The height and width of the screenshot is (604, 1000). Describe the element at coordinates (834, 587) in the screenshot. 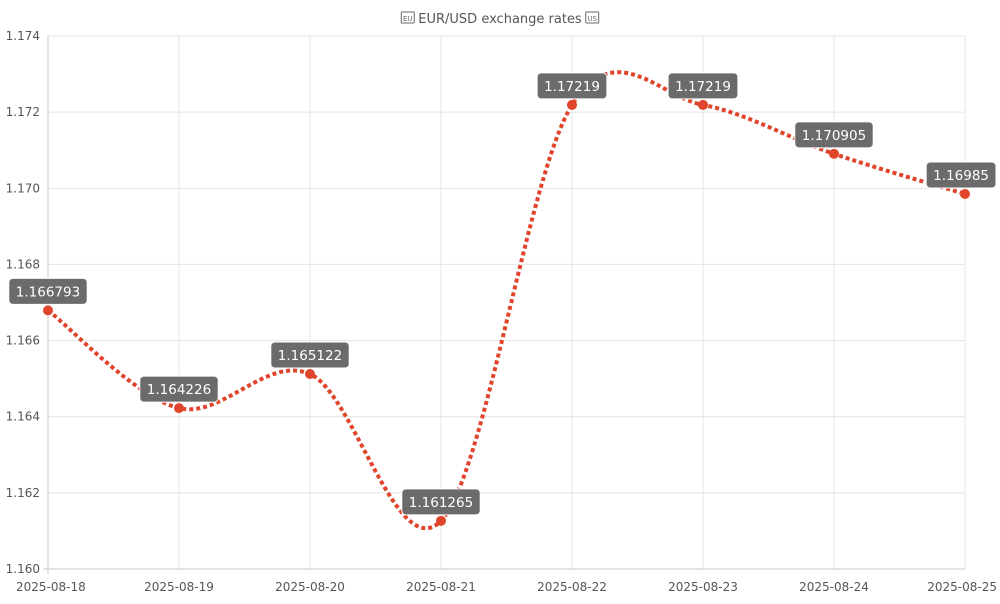

I see `x-tick-label: 2025-08-24` at that location.